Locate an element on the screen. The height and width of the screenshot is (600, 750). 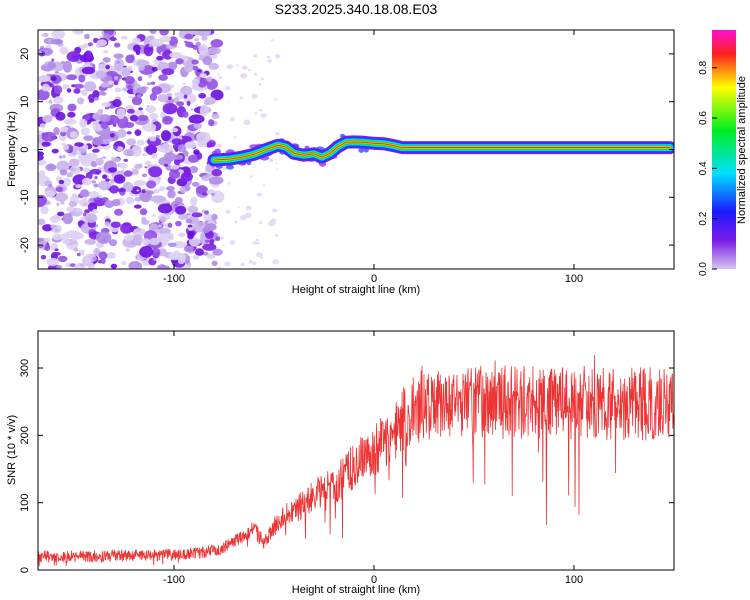
snr-y-tick-label: 200 is located at coordinates (25, 435).